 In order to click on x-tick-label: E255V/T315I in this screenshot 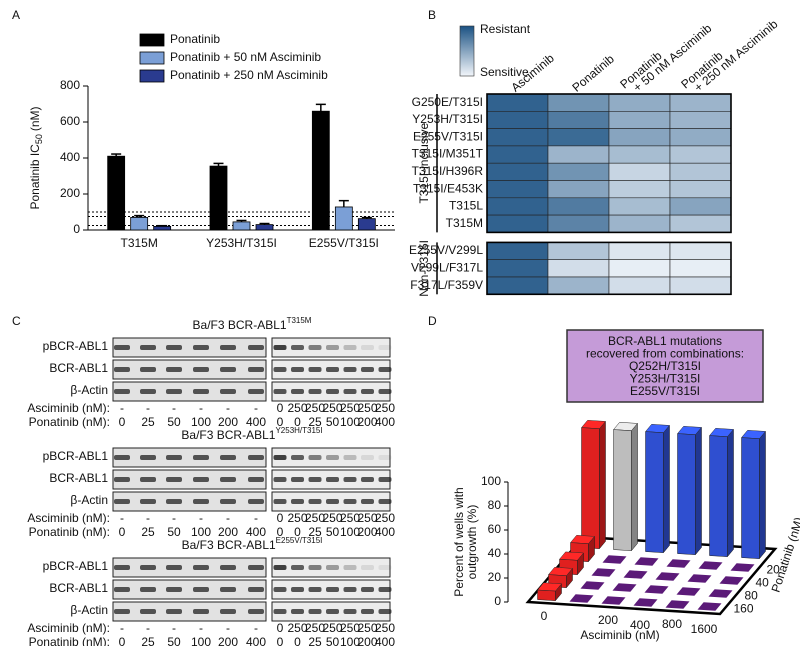, I will do `click(344, 243)`.